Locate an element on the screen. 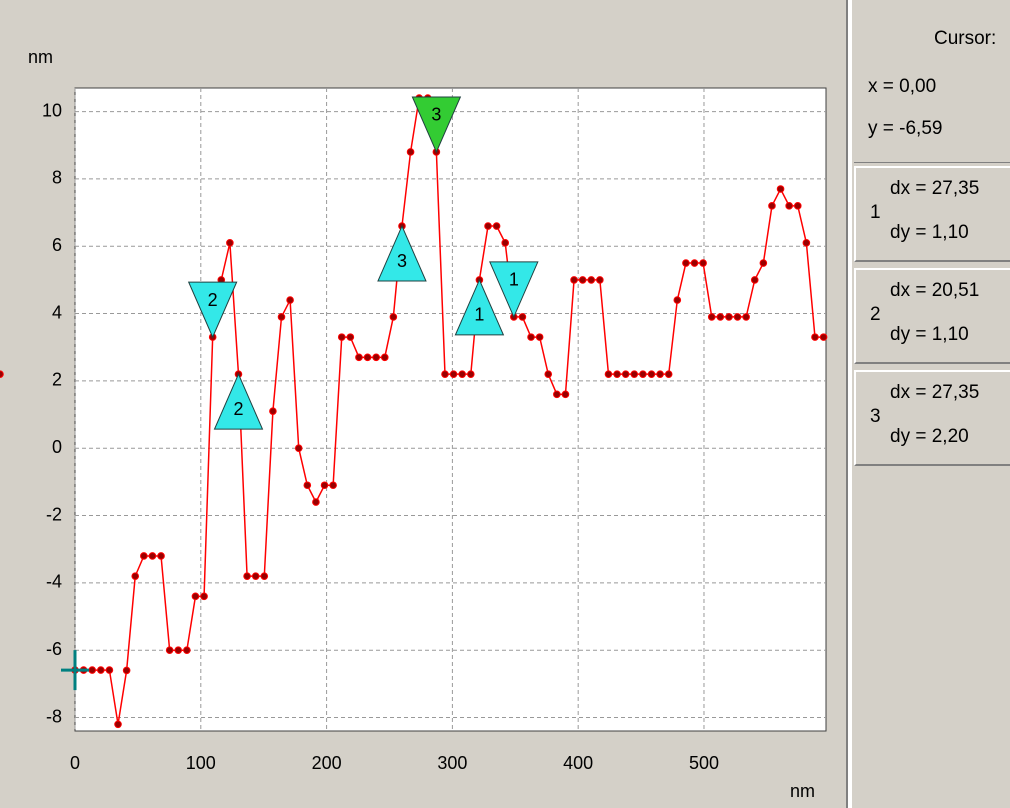 The image size is (1010, 808). x-tick-label: 0 is located at coordinates (75, 763).